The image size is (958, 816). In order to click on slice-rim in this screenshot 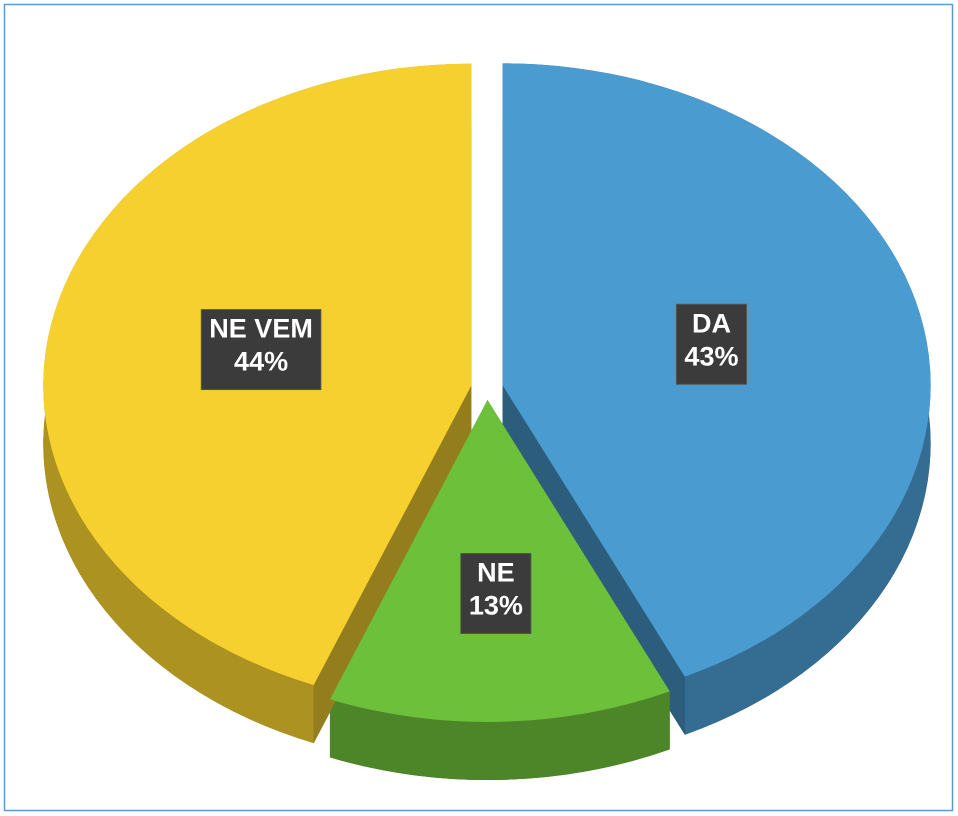, I will do `click(499, 735)`.